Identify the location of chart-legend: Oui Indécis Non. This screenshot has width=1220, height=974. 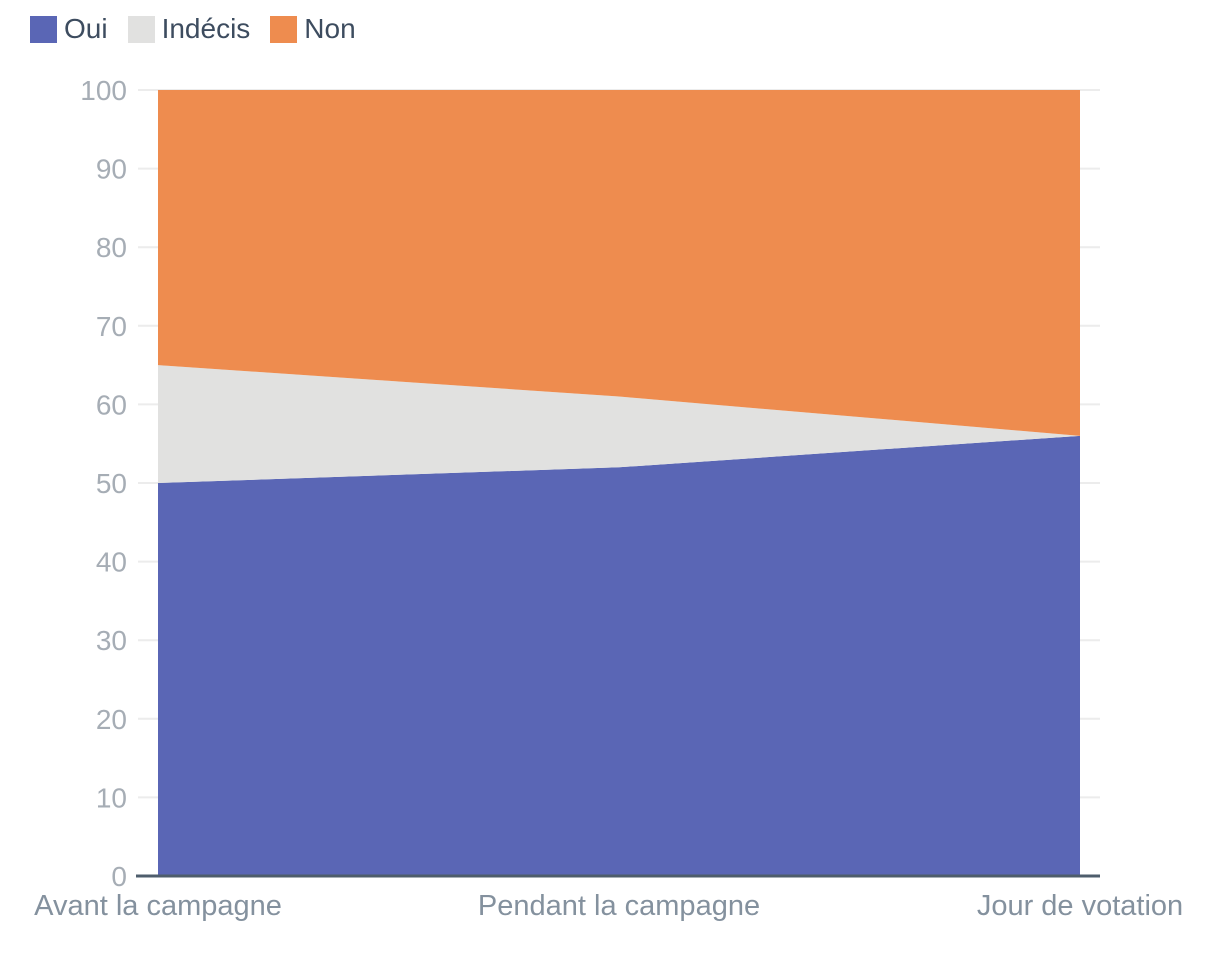
(193, 29).